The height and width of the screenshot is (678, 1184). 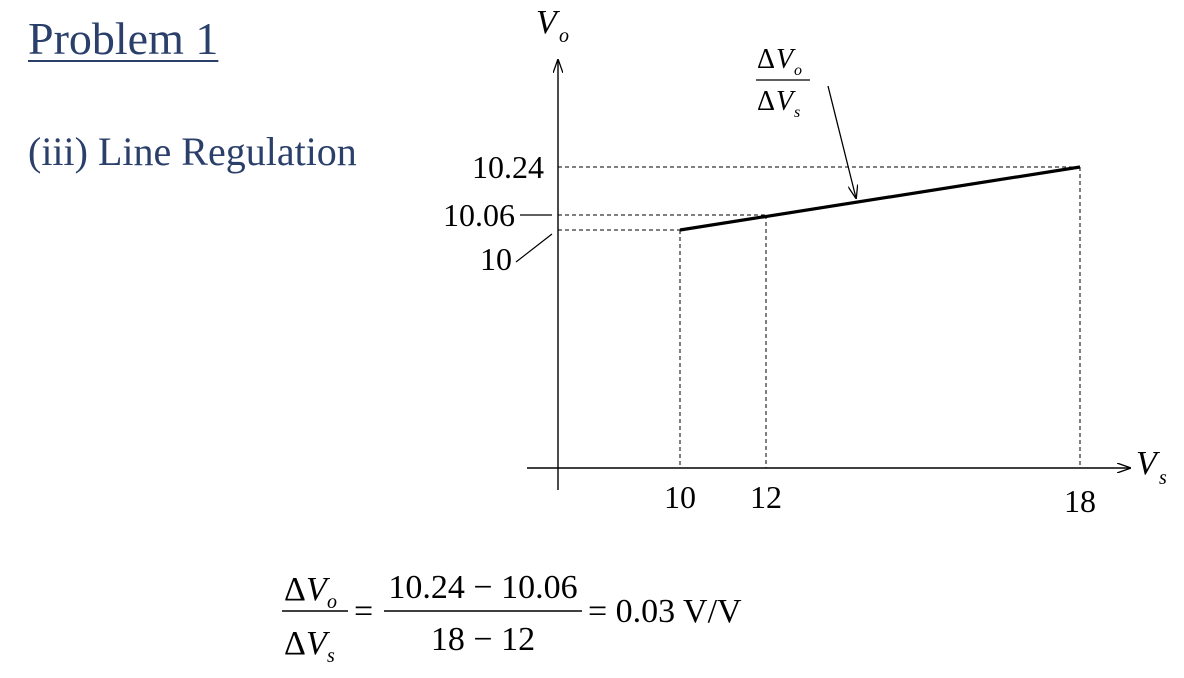 What do you see at coordinates (798, 70) in the screenshot?
I see `annotation-numerator-sub: o` at bounding box center [798, 70].